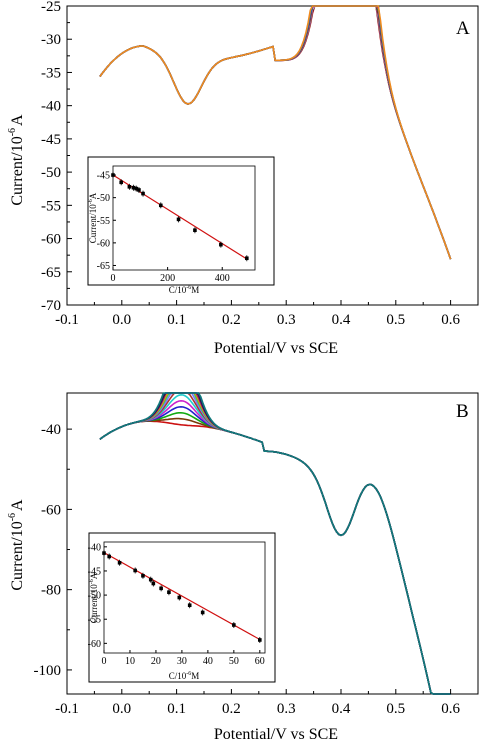 Image resolution: width=485 pixels, height=744 pixels. I want to click on inset-x-tick-label: 40, so click(208, 661).